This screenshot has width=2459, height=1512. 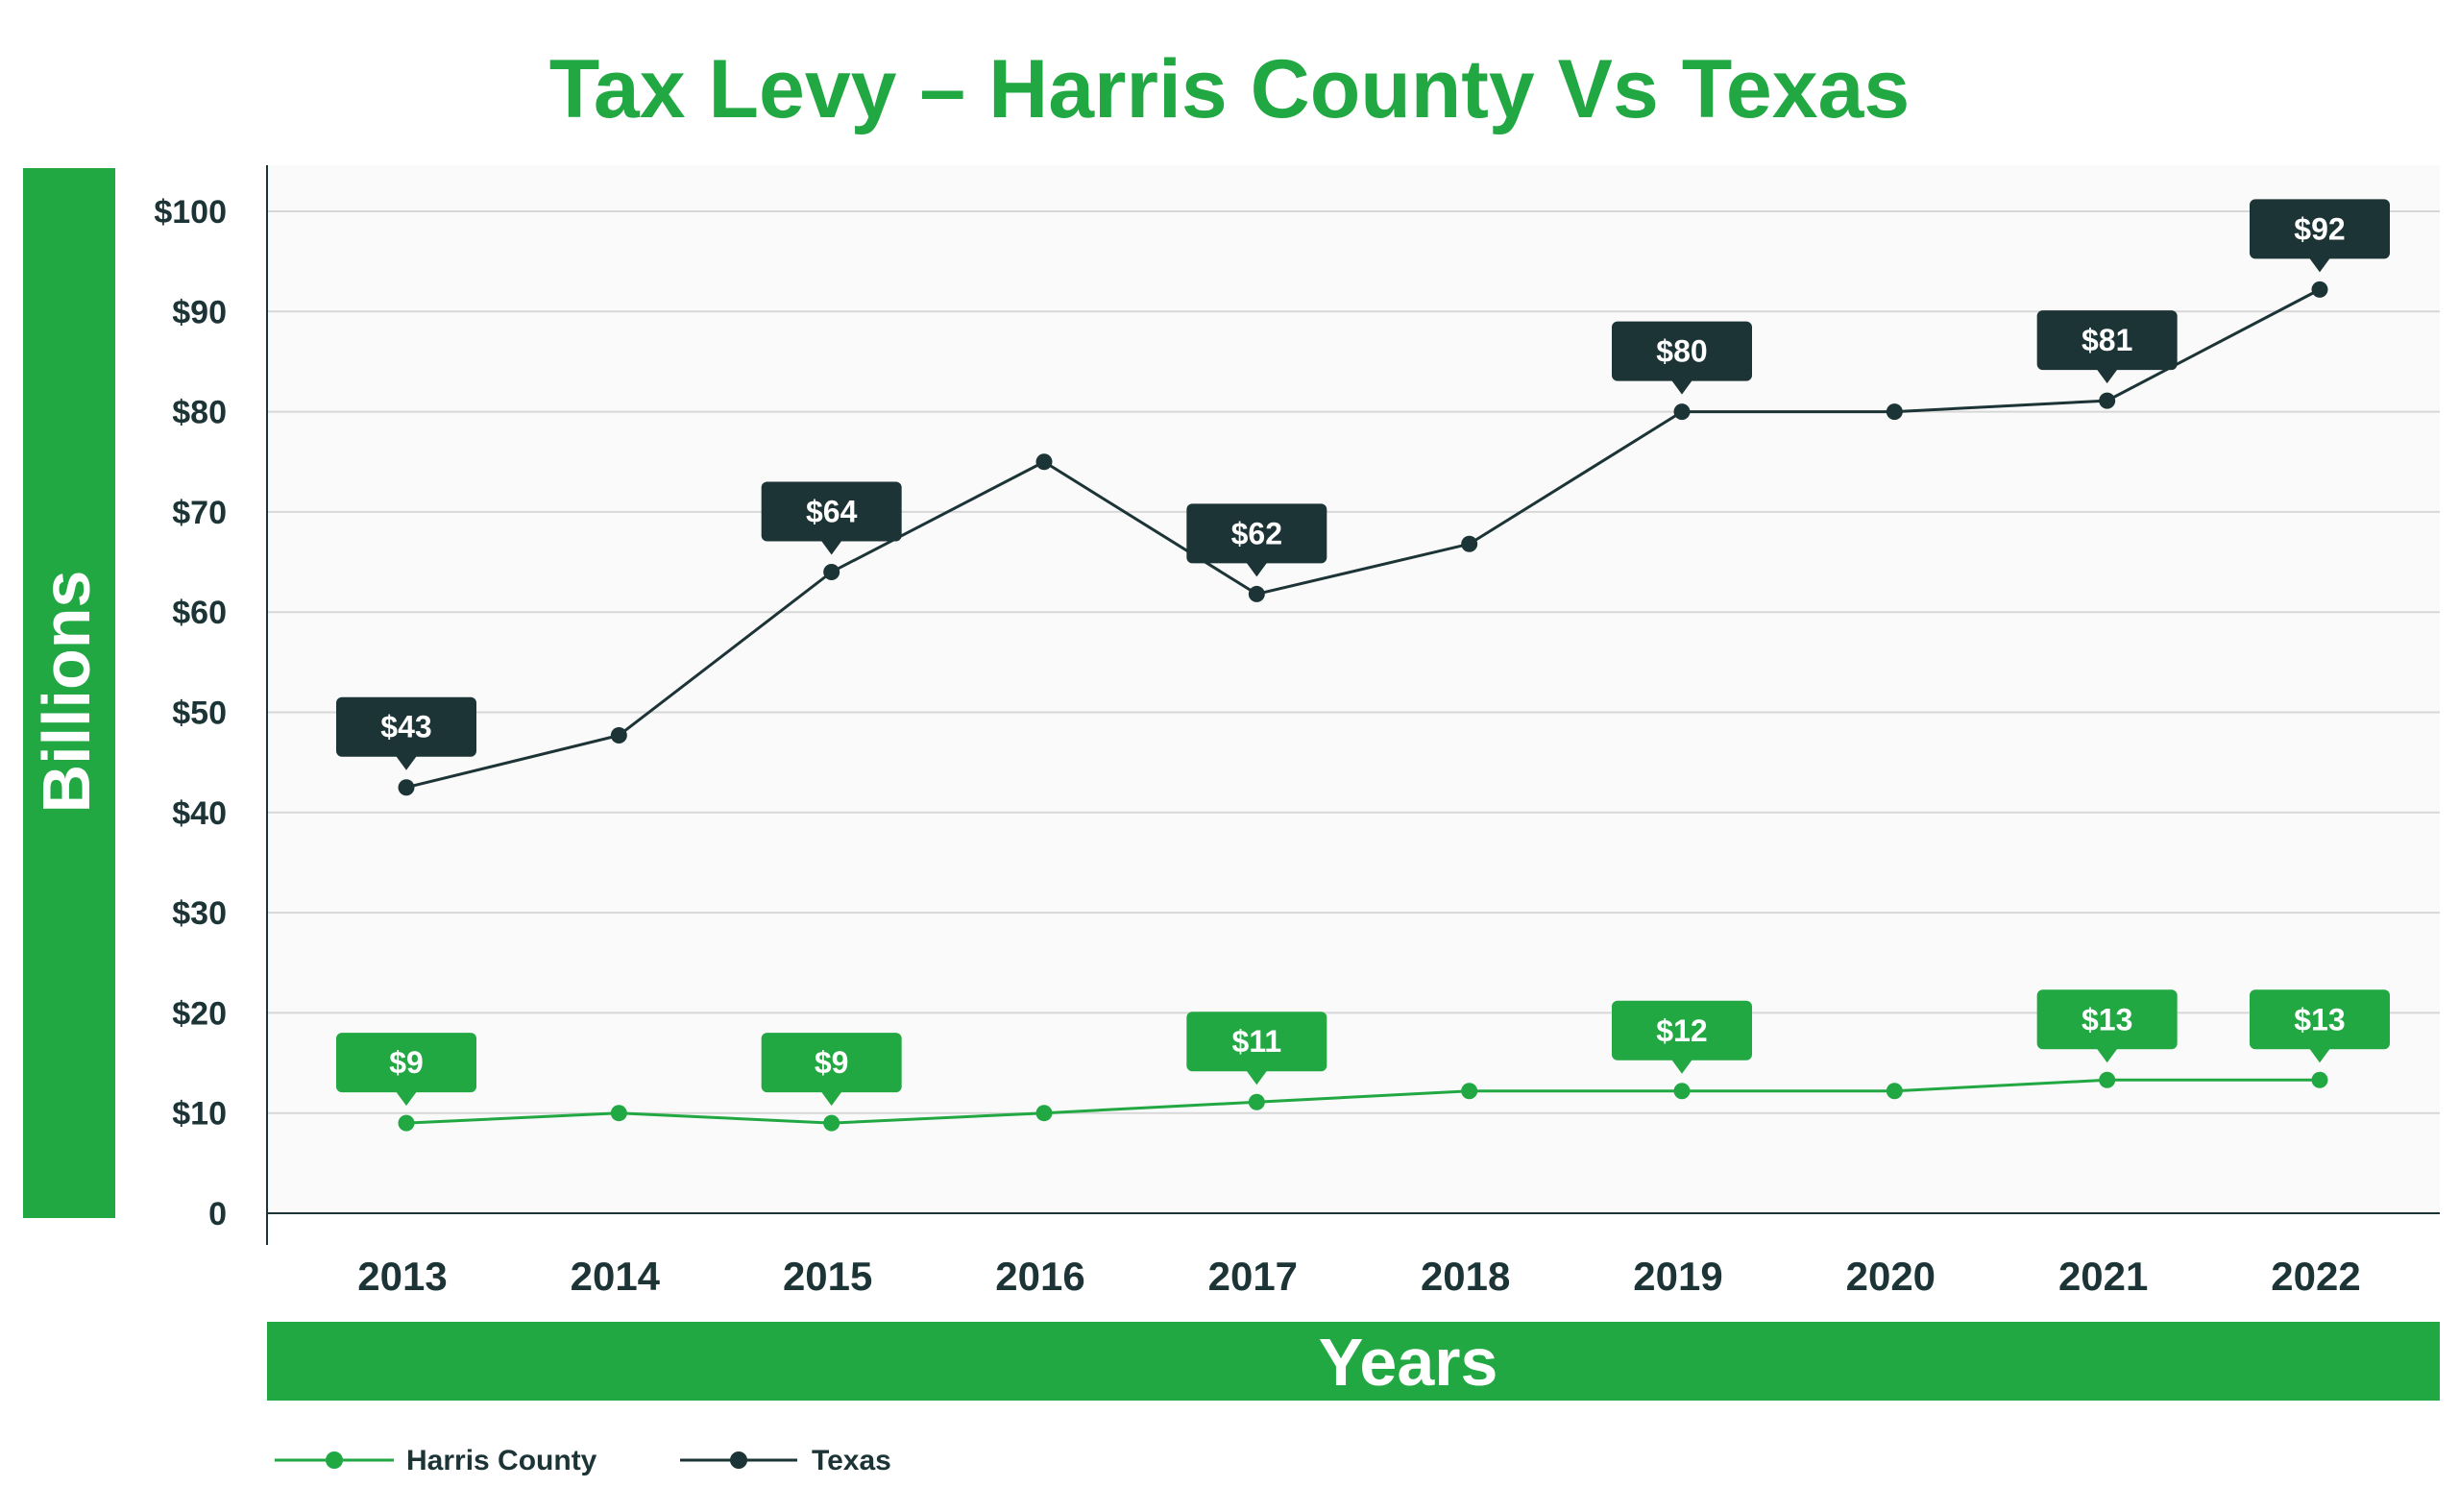 I want to click on data-label: $92, so click(x=2319, y=228).